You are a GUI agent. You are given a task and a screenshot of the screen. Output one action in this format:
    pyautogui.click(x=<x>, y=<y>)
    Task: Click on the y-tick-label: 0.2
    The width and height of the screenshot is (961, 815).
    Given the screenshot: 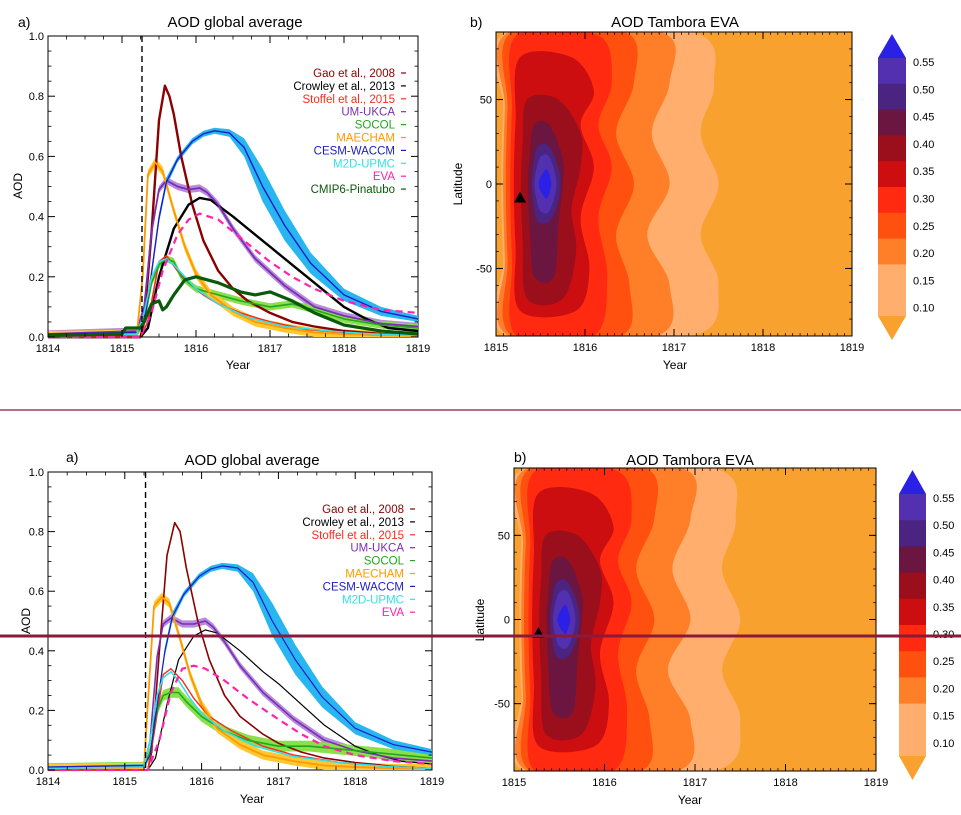 What is the action you would take?
    pyautogui.click(x=36, y=278)
    